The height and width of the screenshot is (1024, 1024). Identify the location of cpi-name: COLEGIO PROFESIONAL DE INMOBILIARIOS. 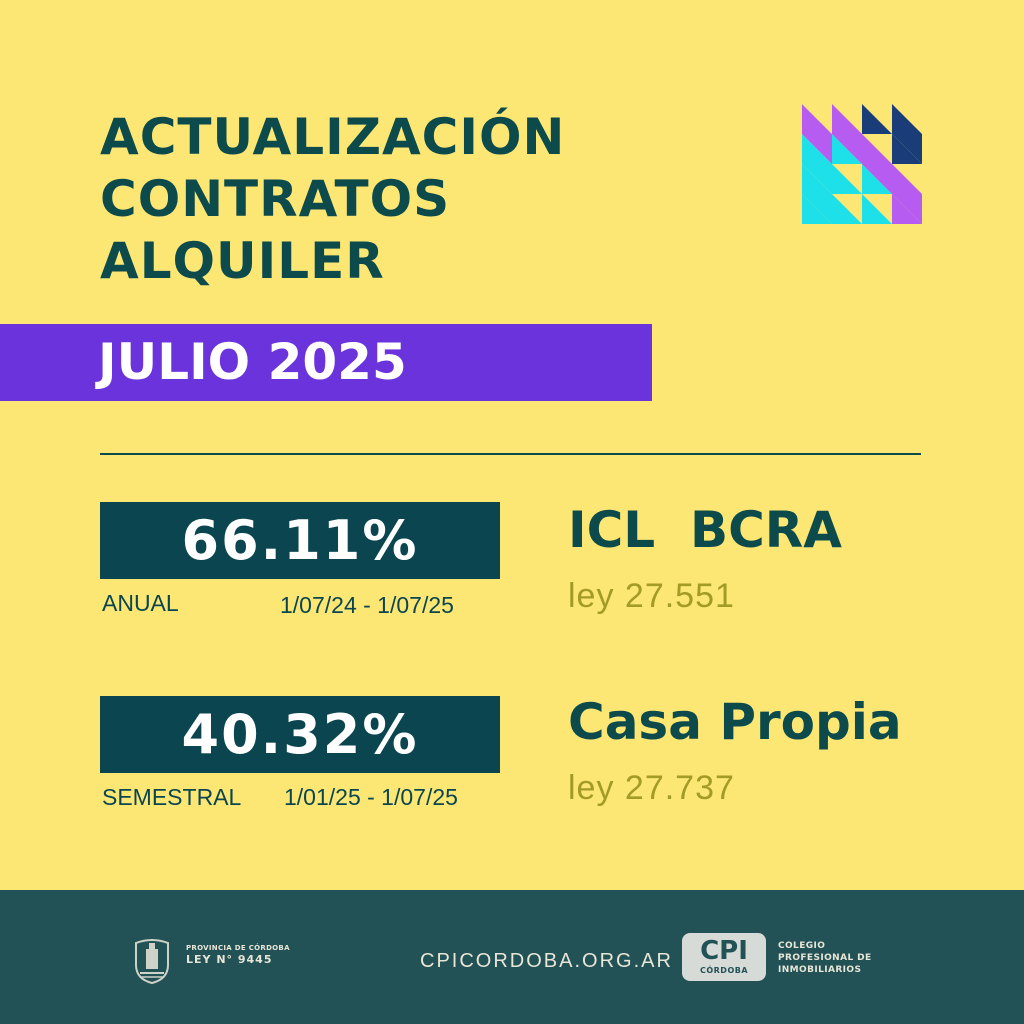
(825, 958).